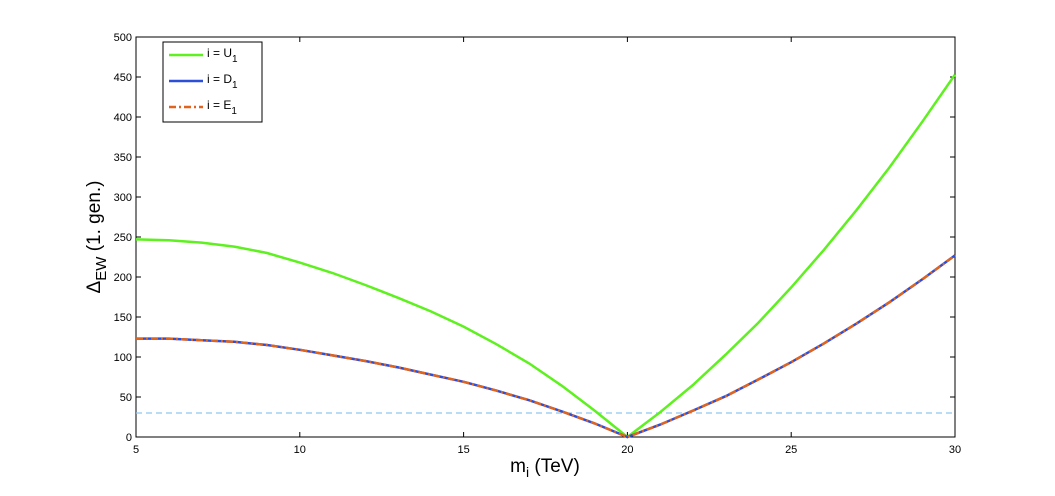 The height and width of the screenshot is (496, 1055). What do you see at coordinates (627, 450) in the screenshot?
I see `x-tick-label: 20` at bounding box center [627, 450].